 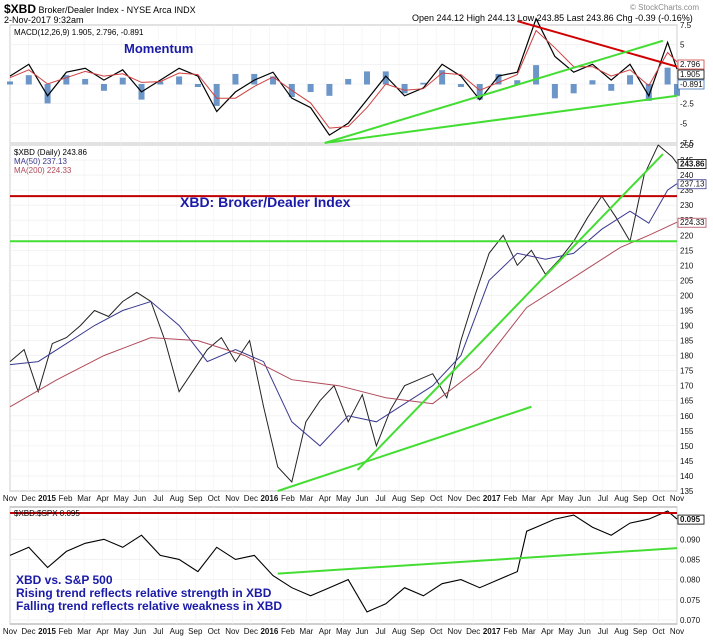 I want to click on x-tick-label: 2016, so click(x=269, y=498).